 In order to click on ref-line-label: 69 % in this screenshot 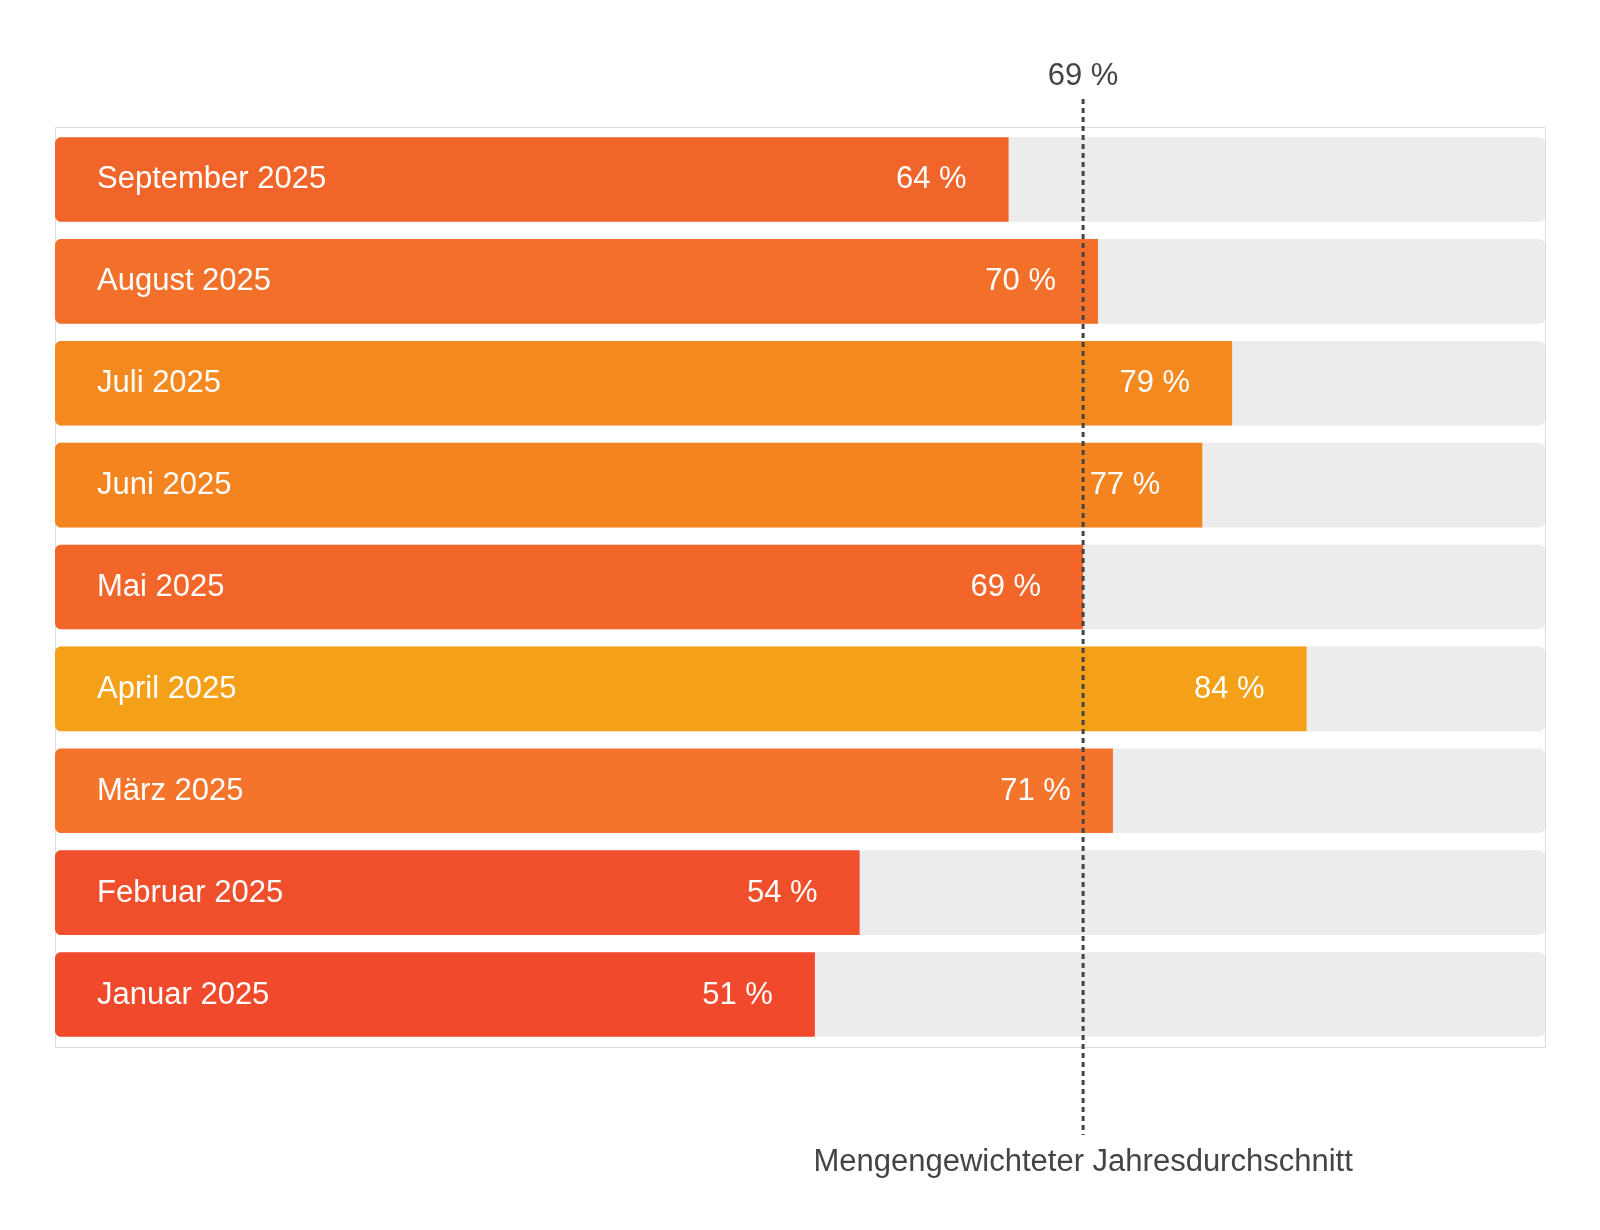, I will do `click(1083, 74)`.